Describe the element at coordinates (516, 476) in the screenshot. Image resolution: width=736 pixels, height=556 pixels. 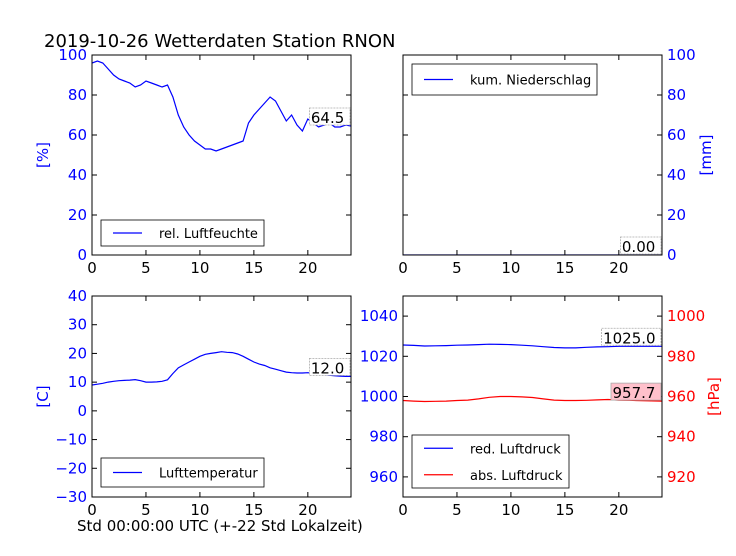
I see `legend-entry: abs. Luftdruck` at that location.